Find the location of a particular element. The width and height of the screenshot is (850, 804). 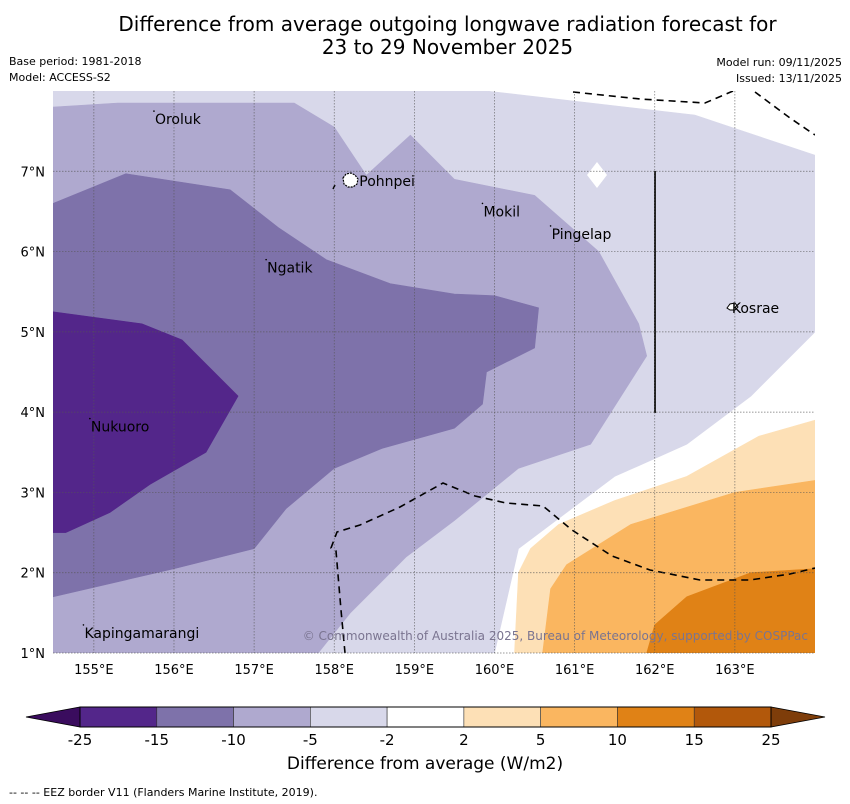

colorbar-tick-label: 15 is located at coordinates (694, 740).